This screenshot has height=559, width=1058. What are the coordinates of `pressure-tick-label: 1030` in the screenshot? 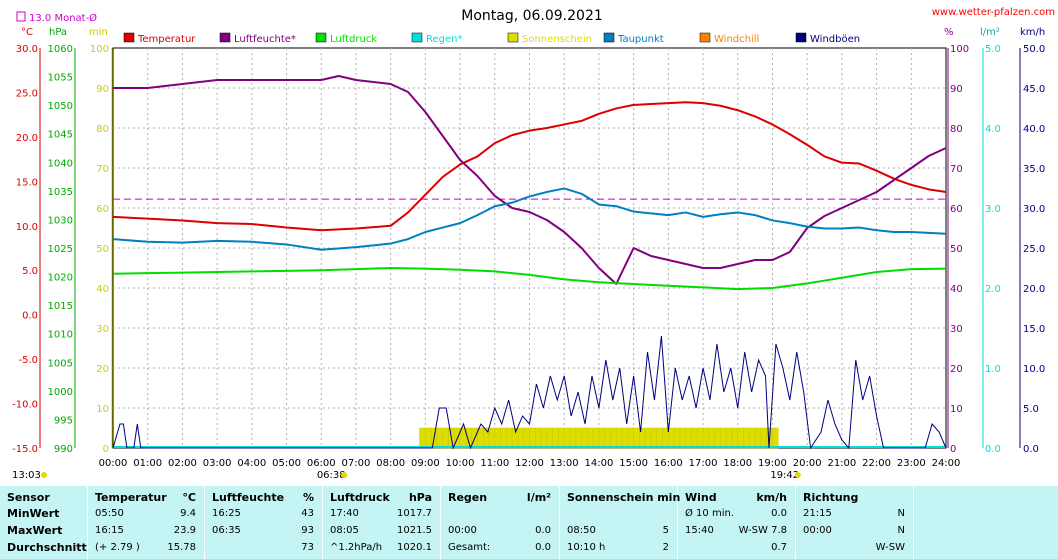 It's located at (60, 220).